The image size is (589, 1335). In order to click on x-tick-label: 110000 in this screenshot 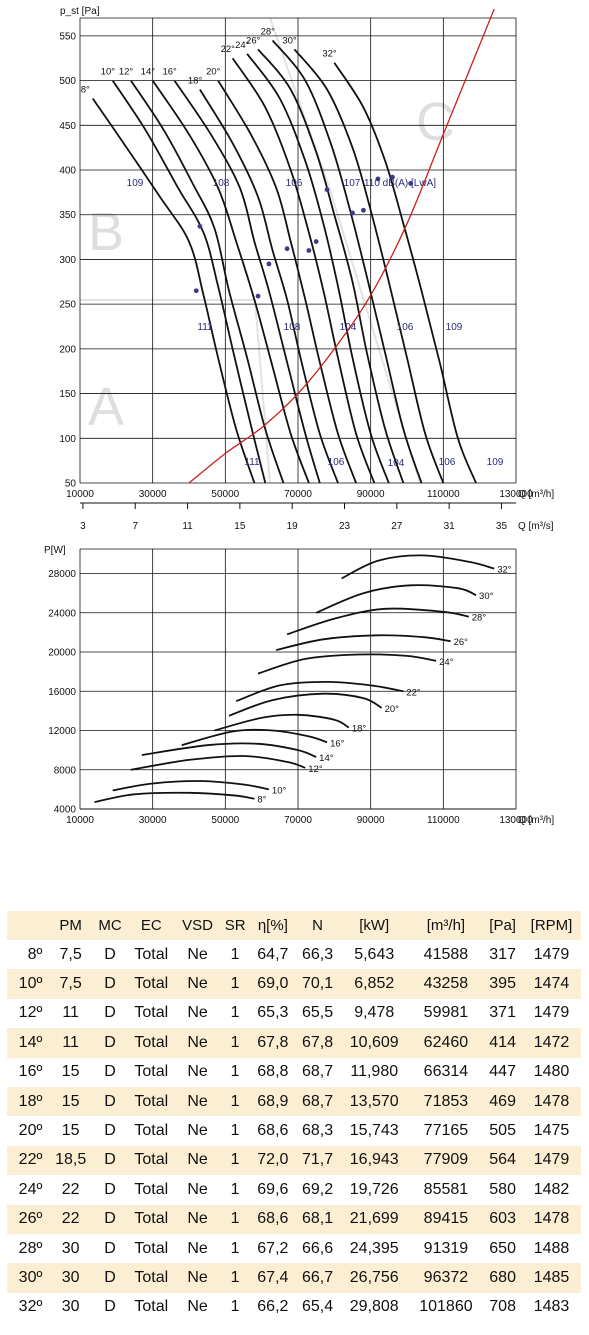, I will do `click(443, 820)`.